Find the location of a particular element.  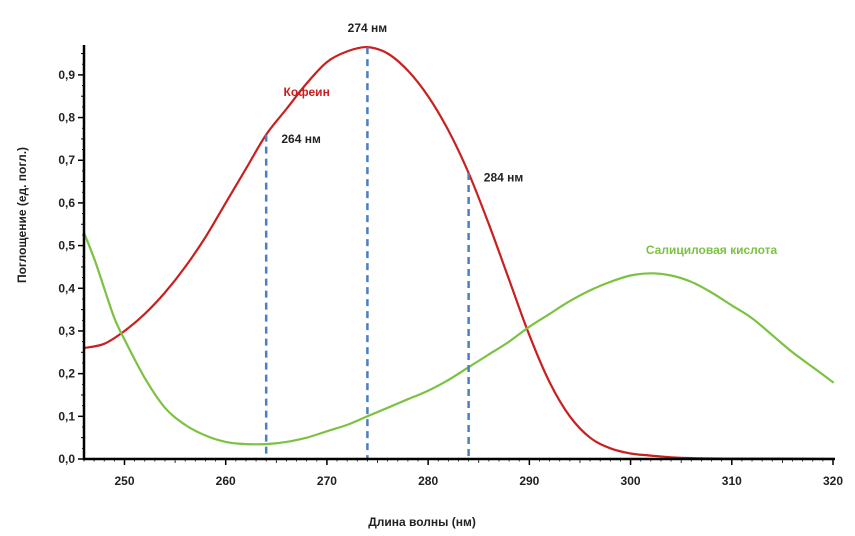

y-tick-label: 0,5 is located at coordinates (66, 246).